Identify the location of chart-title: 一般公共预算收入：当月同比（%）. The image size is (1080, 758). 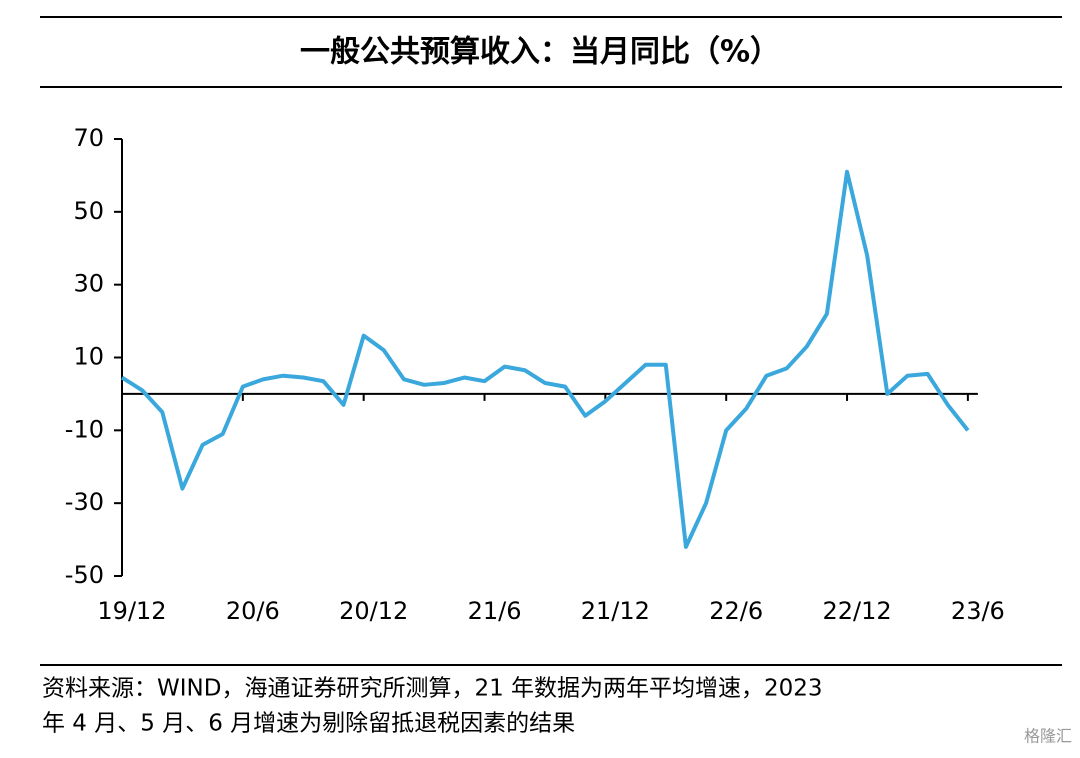
(540, 52).